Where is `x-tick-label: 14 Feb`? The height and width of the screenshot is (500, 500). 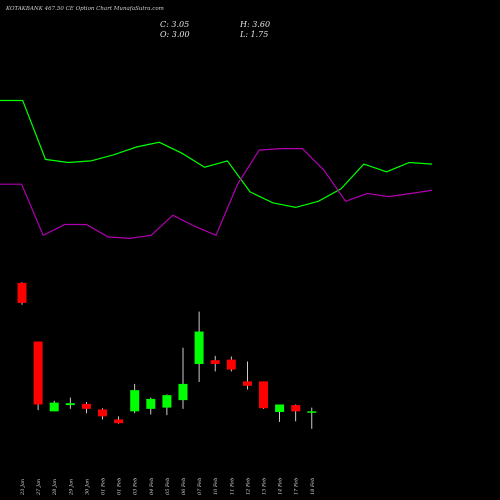 x-tick-label: 14 Feb is located at coordinates (281, 486).